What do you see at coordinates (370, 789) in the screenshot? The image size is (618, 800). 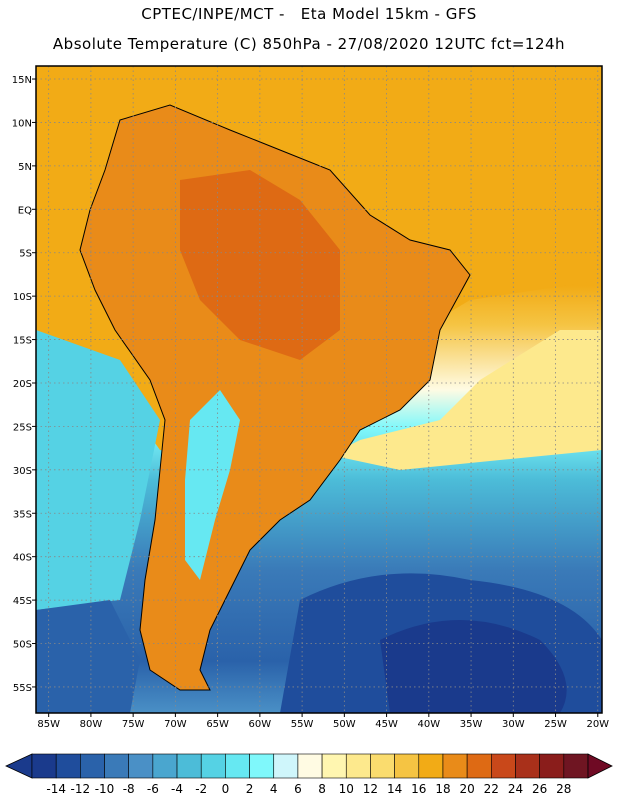 I see `colorbar-tick-label: 12` at bounding box center [370, 789].